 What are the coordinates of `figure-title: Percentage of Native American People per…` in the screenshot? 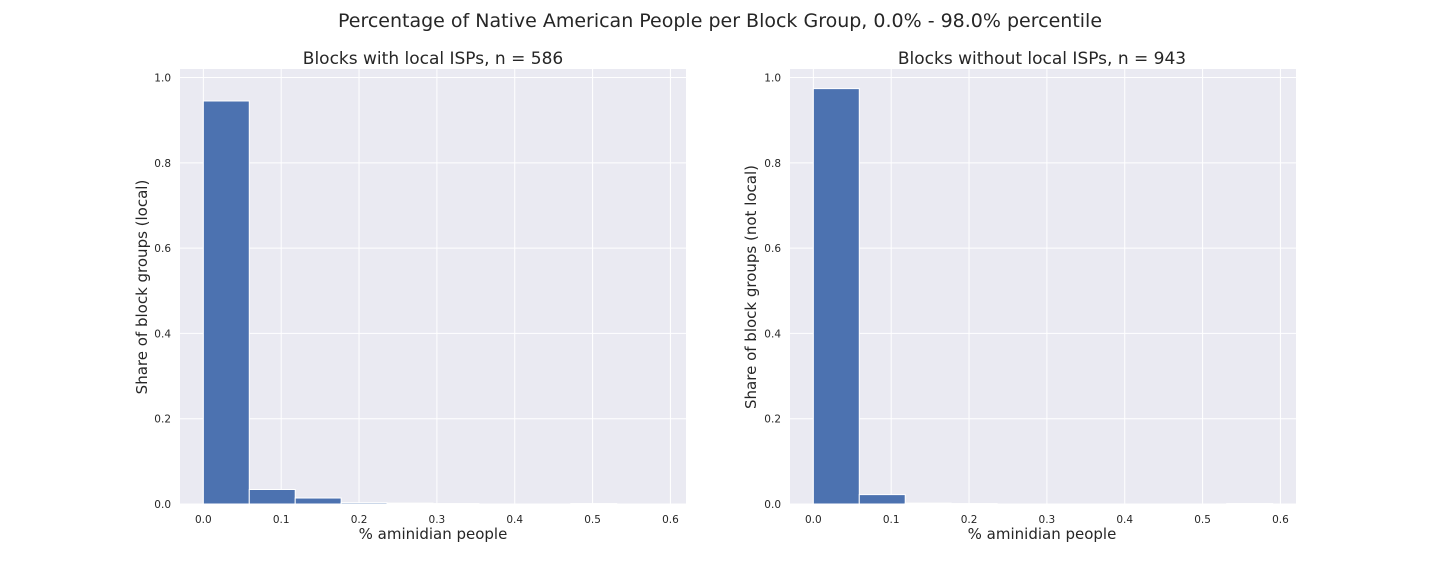 It's located at (720, 21).